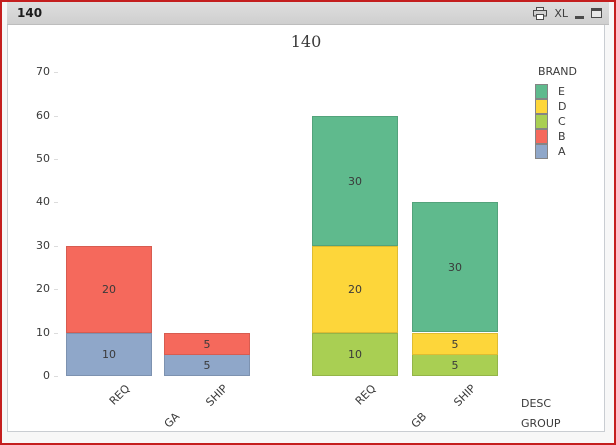 This screenshot has height=445, width=616. What do you see at coordinates (561, 91) in the screenshot?
I see `legend-label-E: E` at bounding box center [561, 91].